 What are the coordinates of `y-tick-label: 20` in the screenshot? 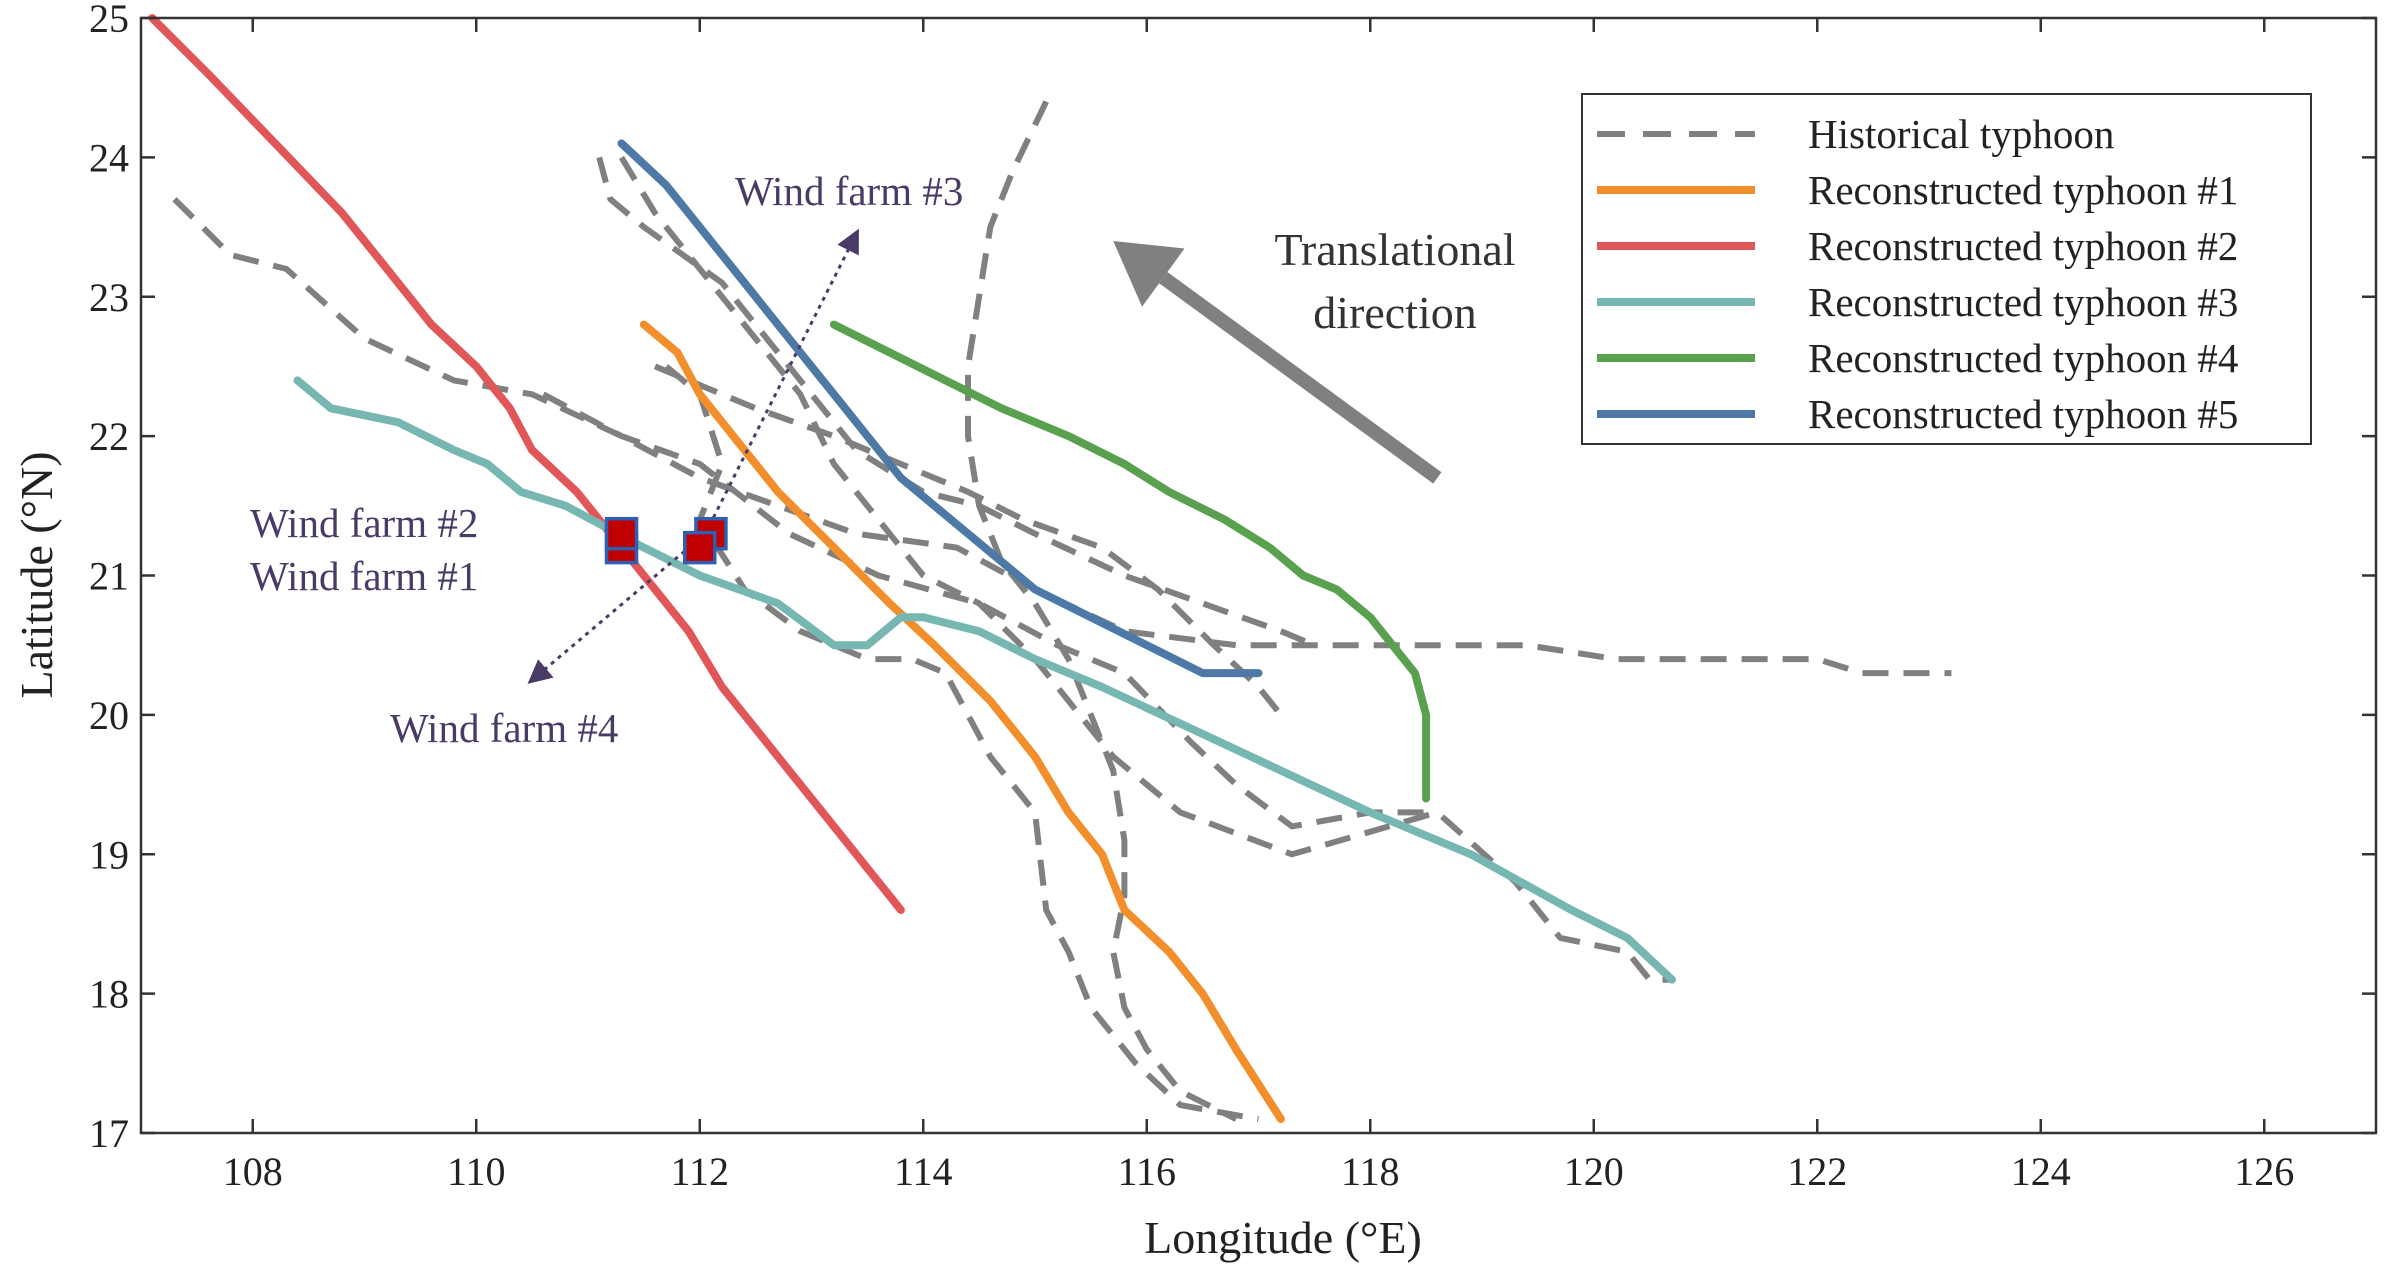 It's located at (109, 715).